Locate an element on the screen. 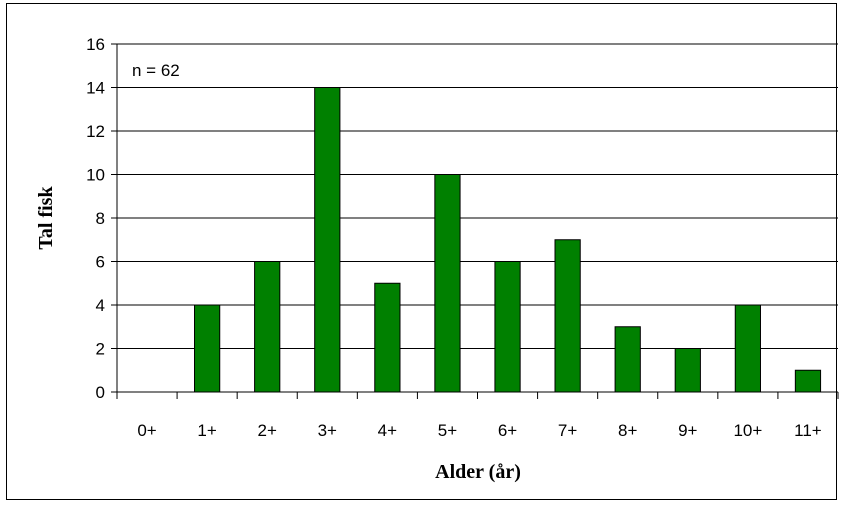 This screenshot has width=845, height=506. bar-6plus is located at coordinates (507, 327).